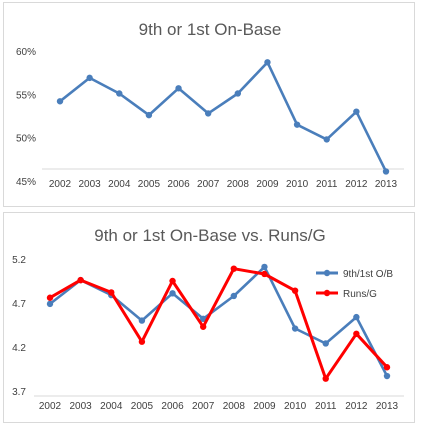  I want to click on chart2-legend-label: 9th/1st O/B, so click(368, 274).